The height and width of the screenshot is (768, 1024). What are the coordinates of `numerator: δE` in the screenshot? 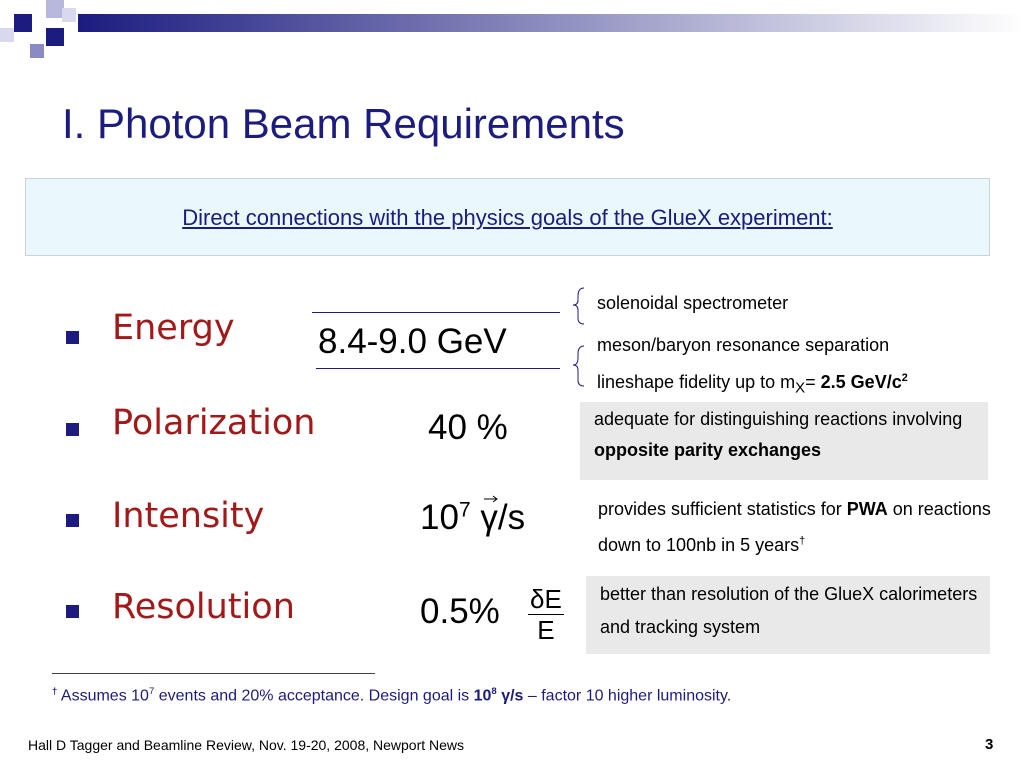 It's located at (546, 599).